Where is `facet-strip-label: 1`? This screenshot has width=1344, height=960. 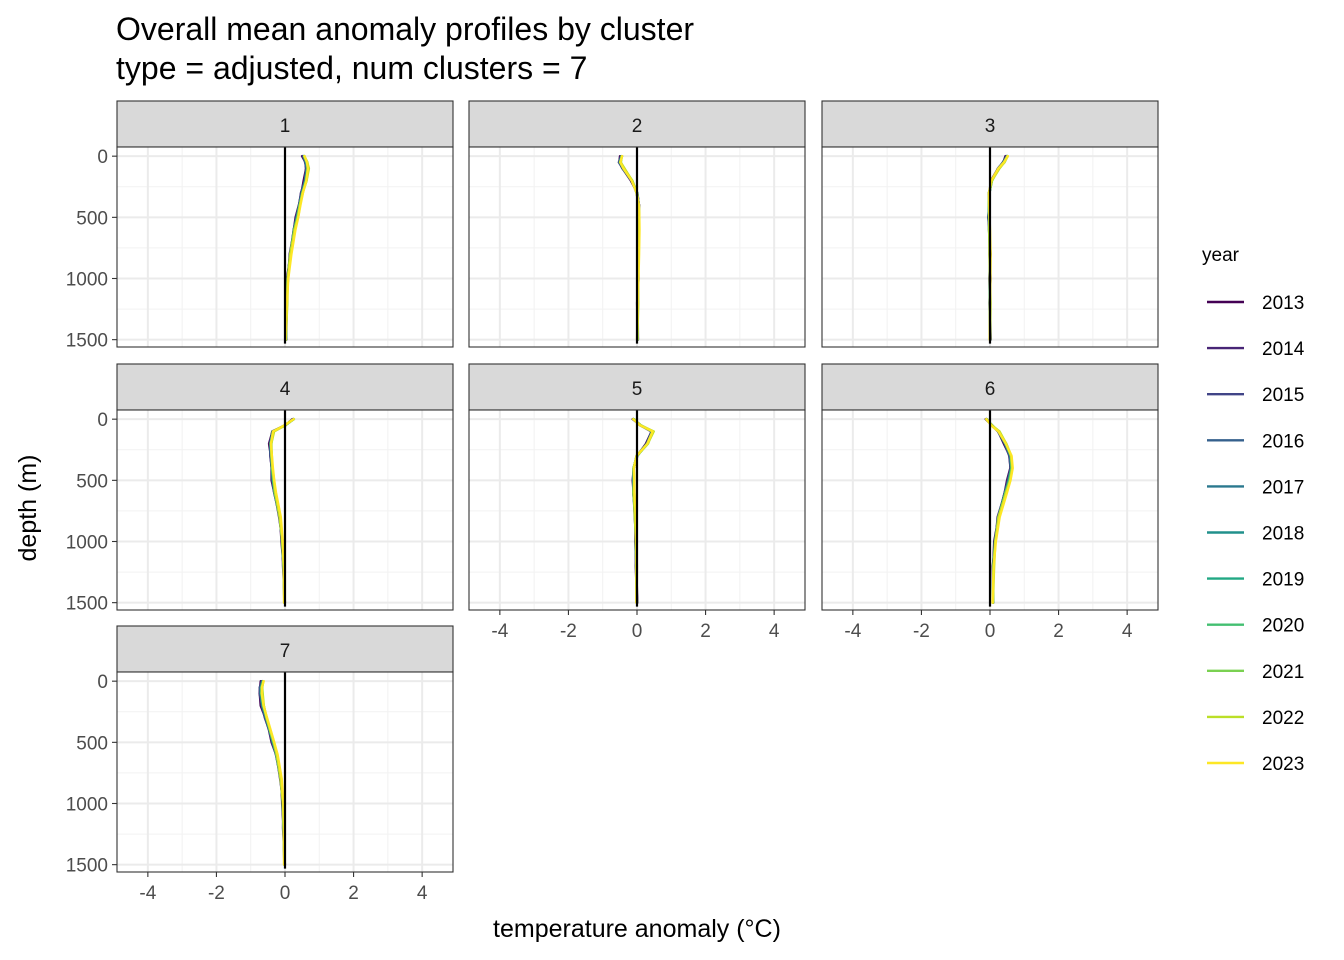
facet-strip-label: 1 is located at coordinates (285, 126).